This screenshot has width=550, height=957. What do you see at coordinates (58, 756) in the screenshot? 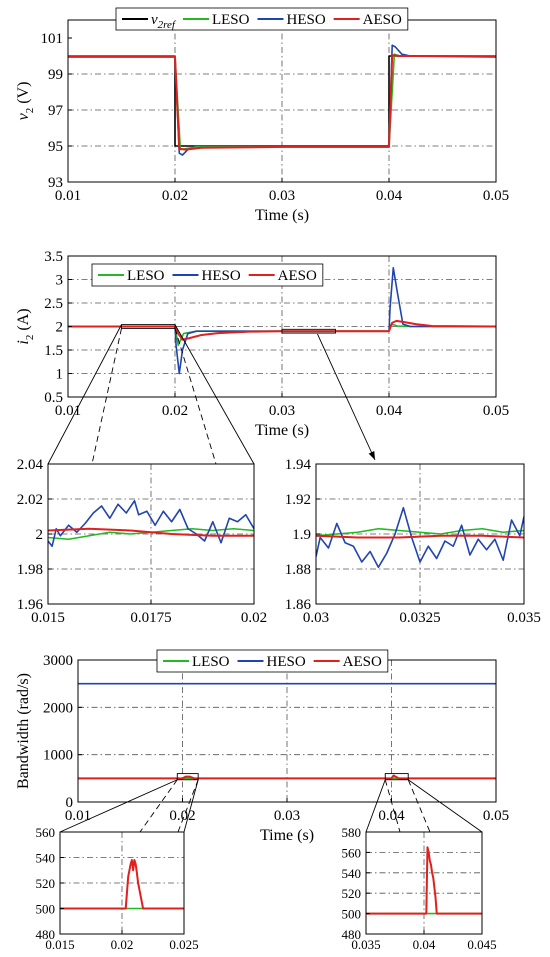
I see `y-tick-label: 1000` at bounding box center [58, 756].